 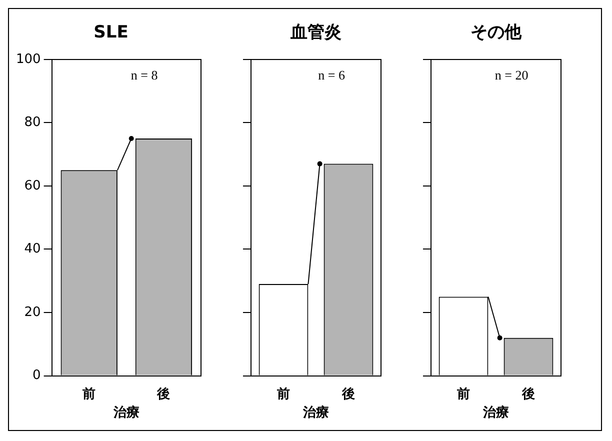 I want to click on chart-title: その他, so click(x=496, y=32).